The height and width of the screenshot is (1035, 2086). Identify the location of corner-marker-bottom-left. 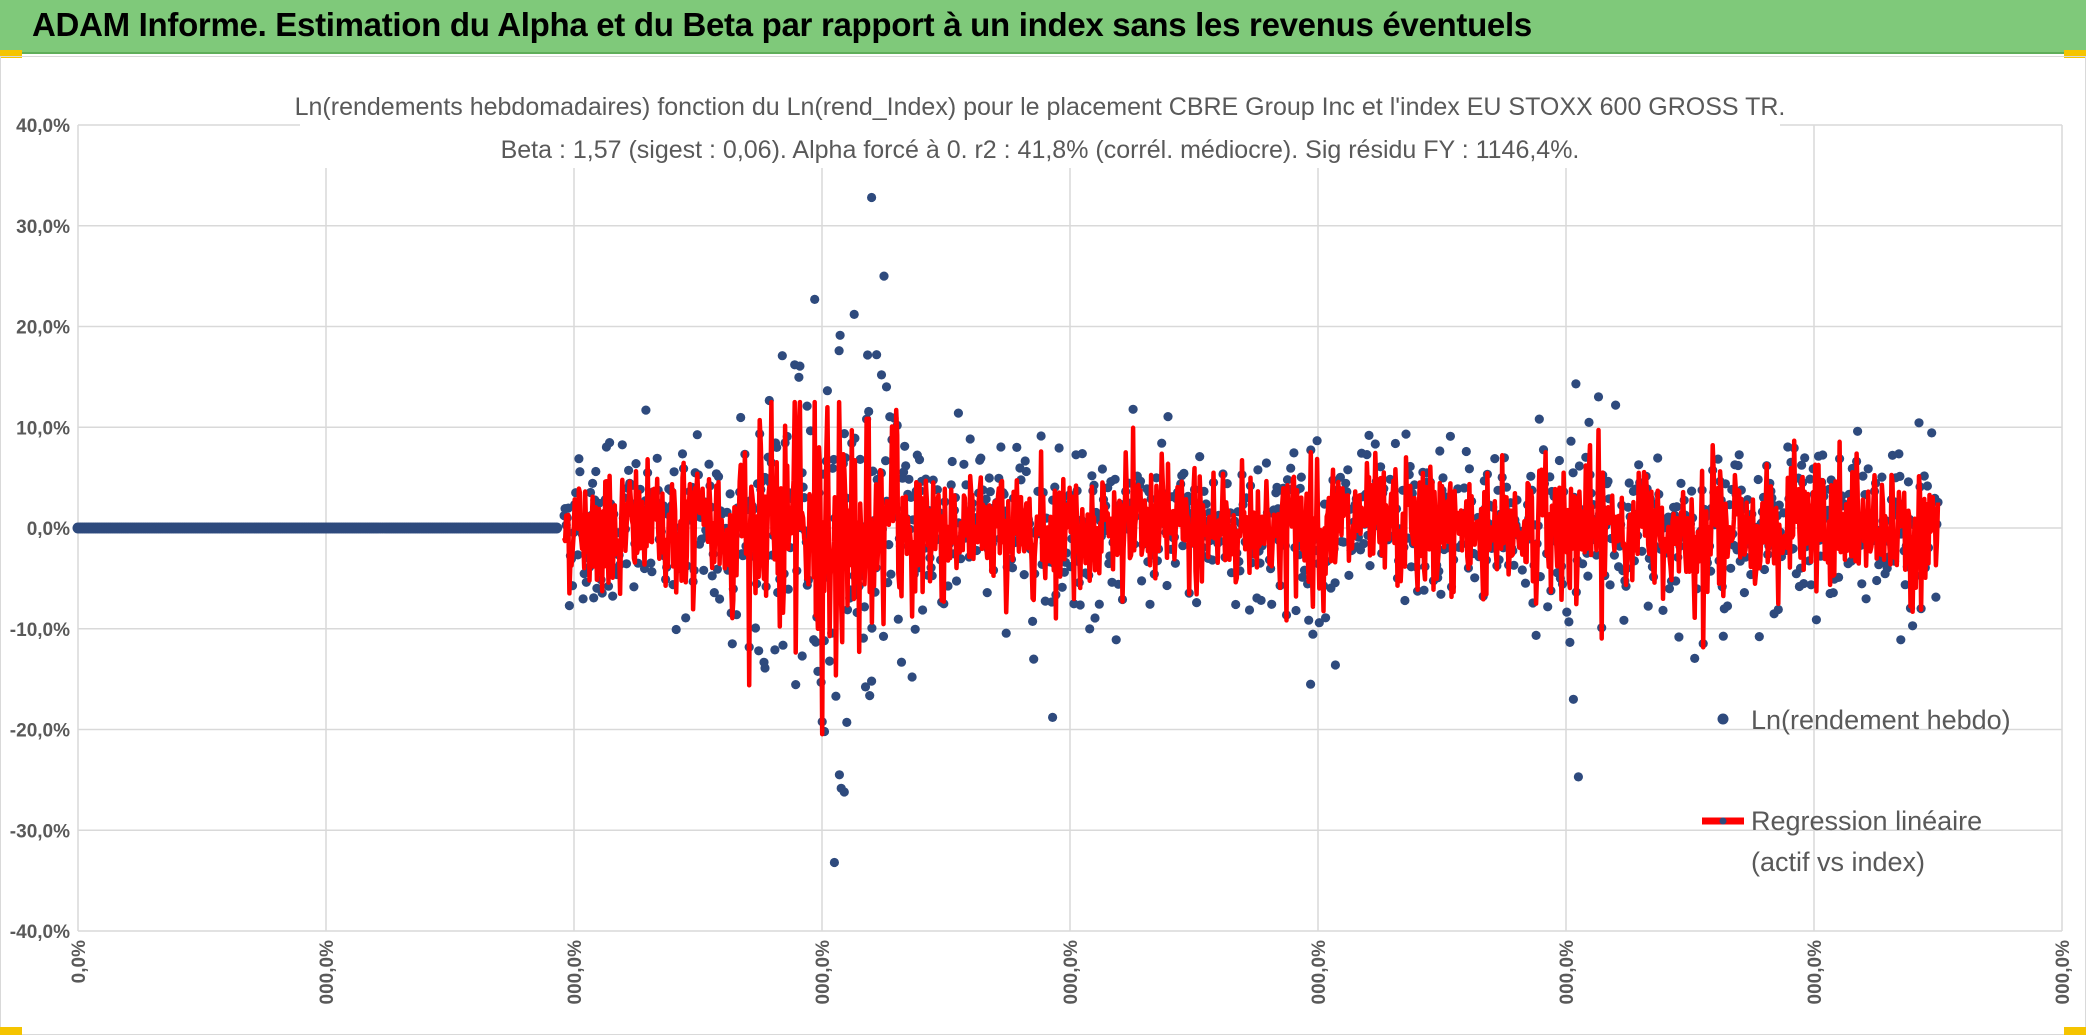
(11, 1031).